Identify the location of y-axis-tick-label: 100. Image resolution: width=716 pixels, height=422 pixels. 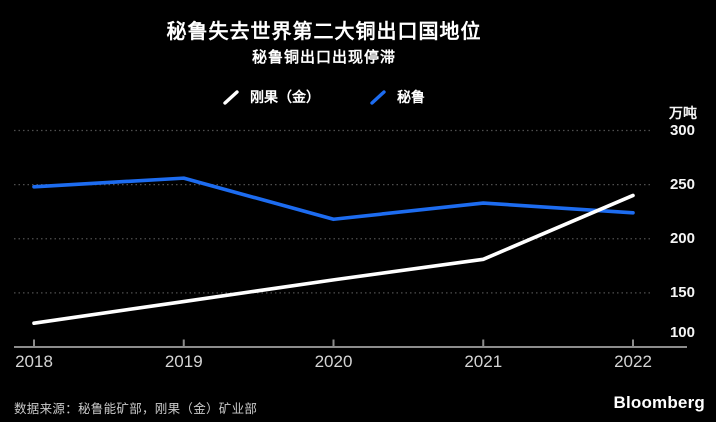
(682, 332).